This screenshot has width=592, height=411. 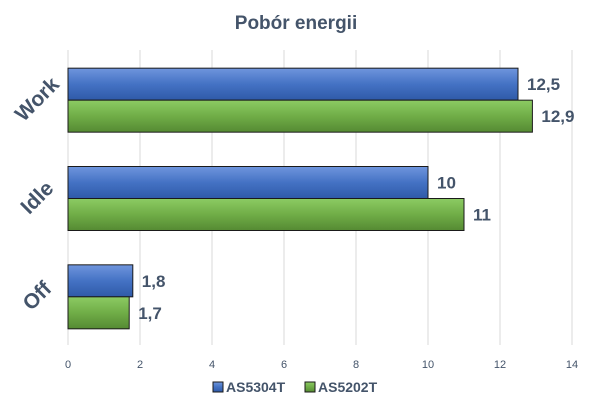 What do you see at coordinates (98, 313) in the screenshot?
I see `bar-AS5202T-Off` at bounding box center [98, 313].